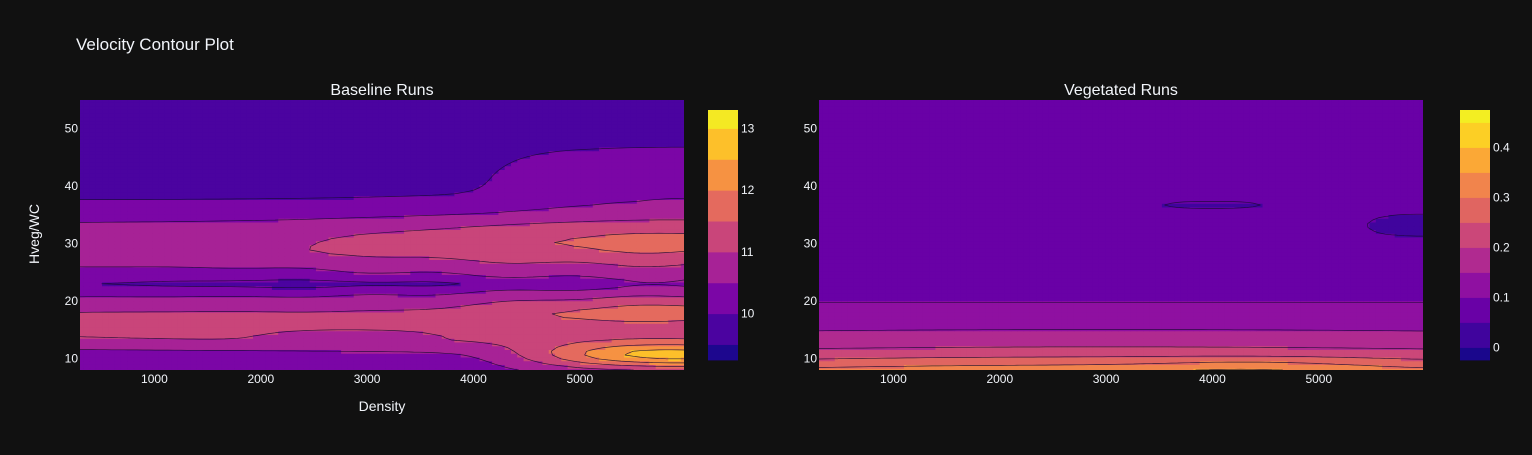  I want to click on colorbar-tick-label: 12, so click(748, 190).